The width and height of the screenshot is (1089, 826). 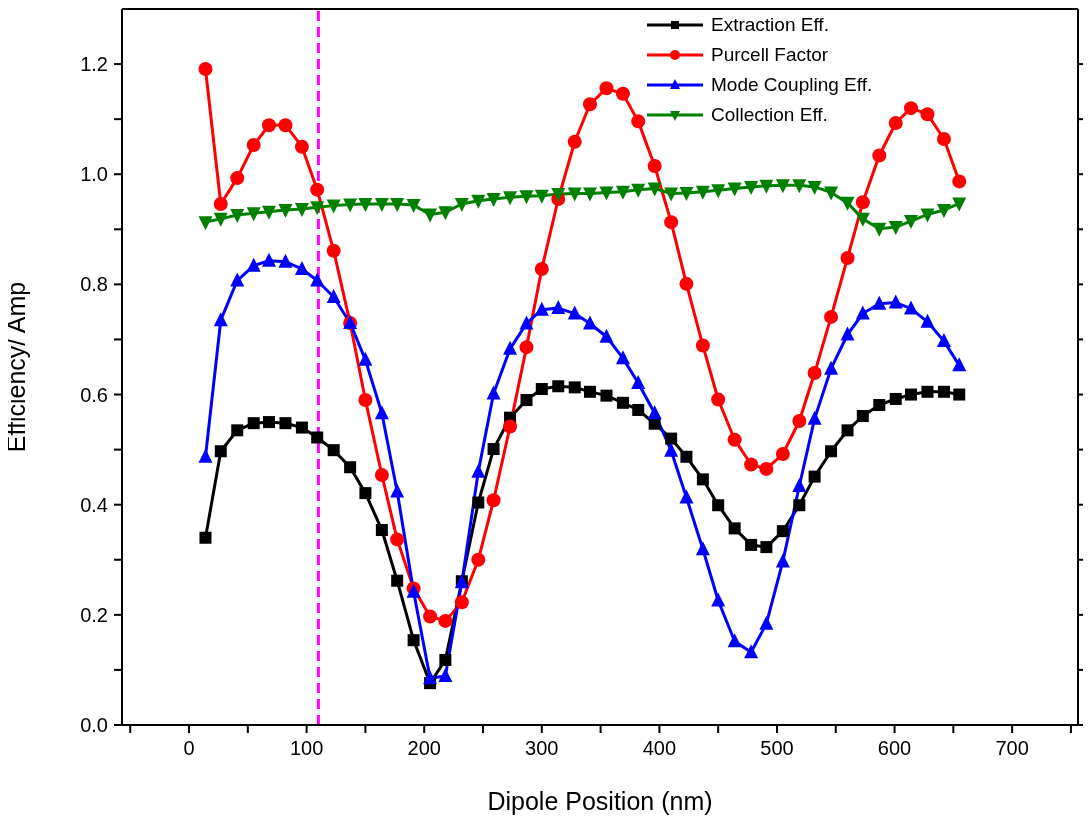 What do you see at coordinates (94, 284) in the screenshot?
I see `y-tick-label: 0.8` at bounding box center [94, 284].